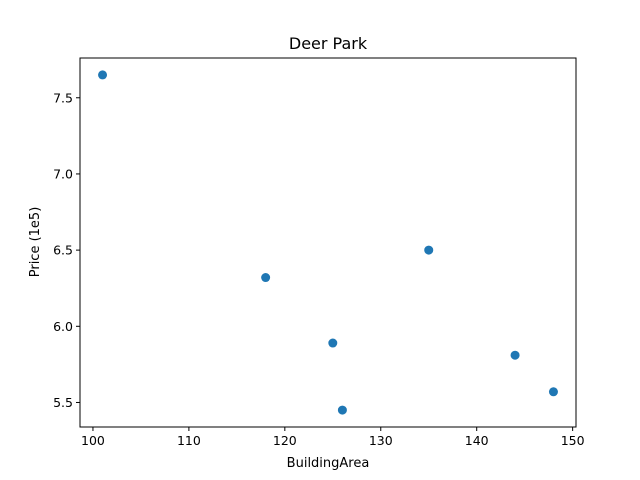  Describe the element at coordinates (381, 440) in the screenshot. I see `x-tick-label: 130` at that location.